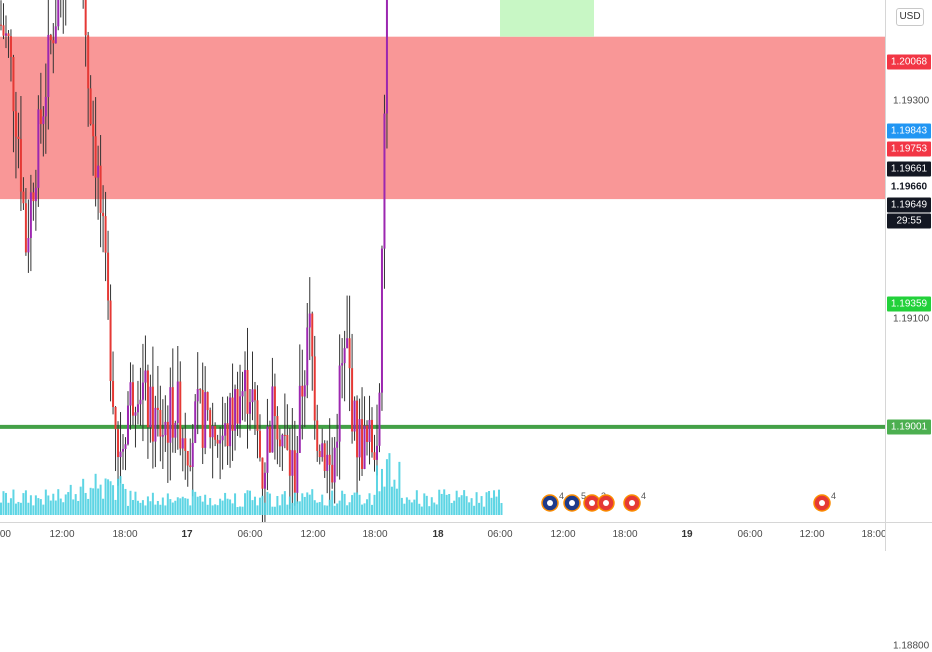 This screenshot has height=652, width=932. What do you see at coordinates (574, 501) in the screenshot?
I see `eu-event-icon: 5` at bounding box center [574, 501].